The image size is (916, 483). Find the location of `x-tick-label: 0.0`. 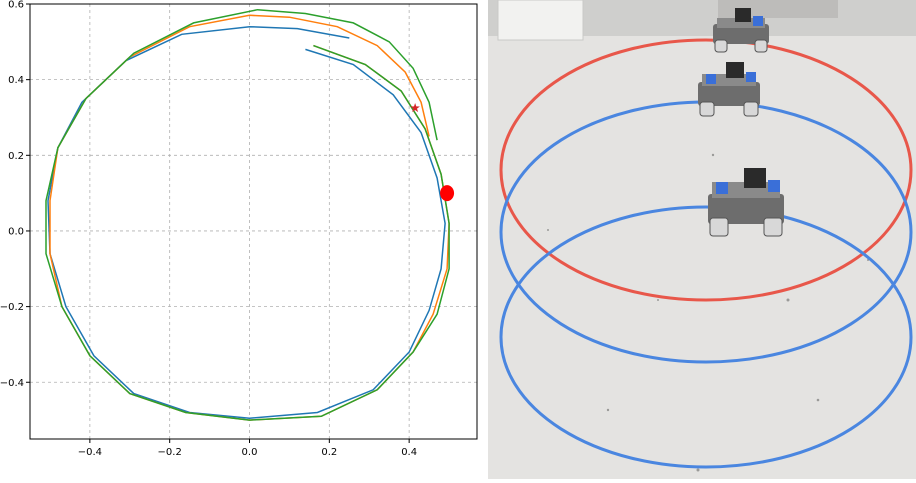

x-tick-label: 0.0 is located at coordinates (250, 452).